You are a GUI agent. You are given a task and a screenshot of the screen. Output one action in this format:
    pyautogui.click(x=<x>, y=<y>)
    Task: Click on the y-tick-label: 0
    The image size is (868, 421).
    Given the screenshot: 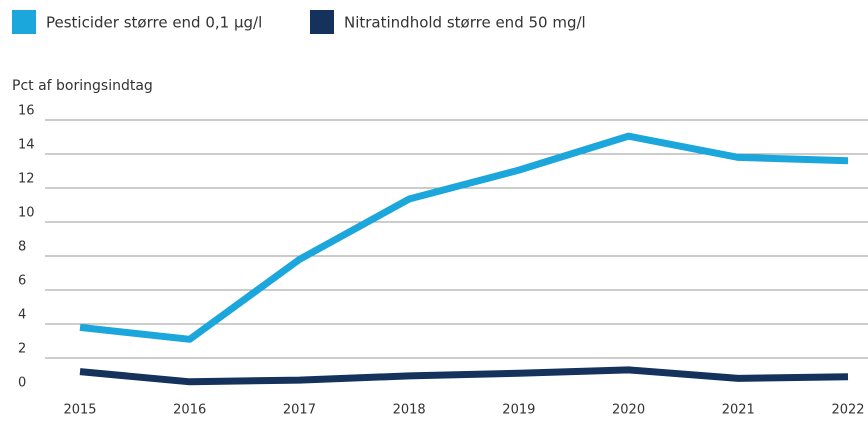 What is the action you would take?
    pyautogui.click(x=22, y=383)
    